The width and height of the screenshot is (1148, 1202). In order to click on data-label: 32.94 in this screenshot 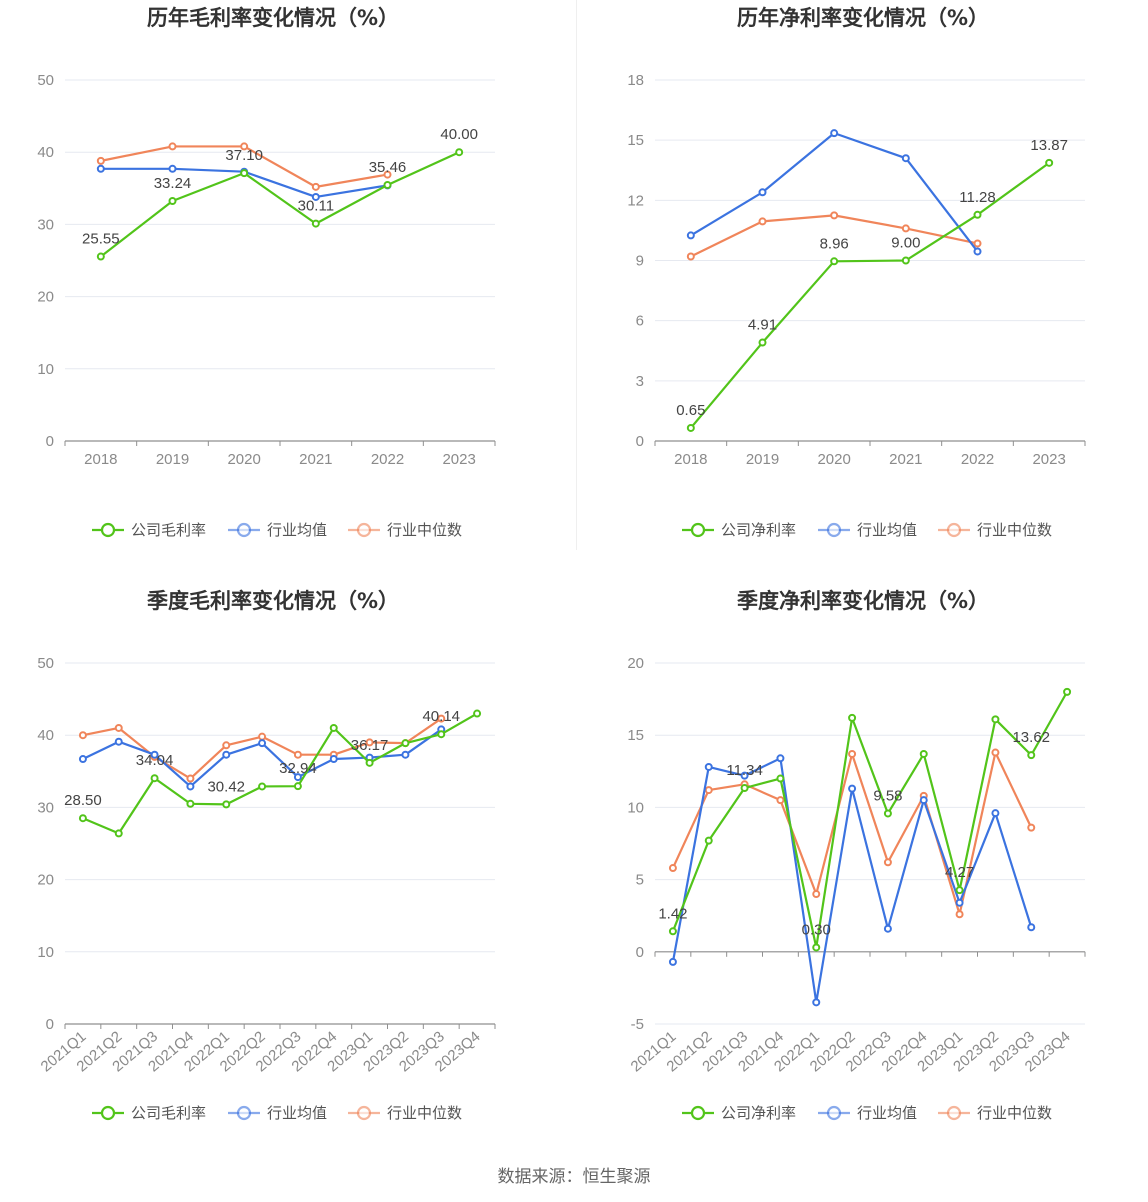, I will do `click(298, 768)`.